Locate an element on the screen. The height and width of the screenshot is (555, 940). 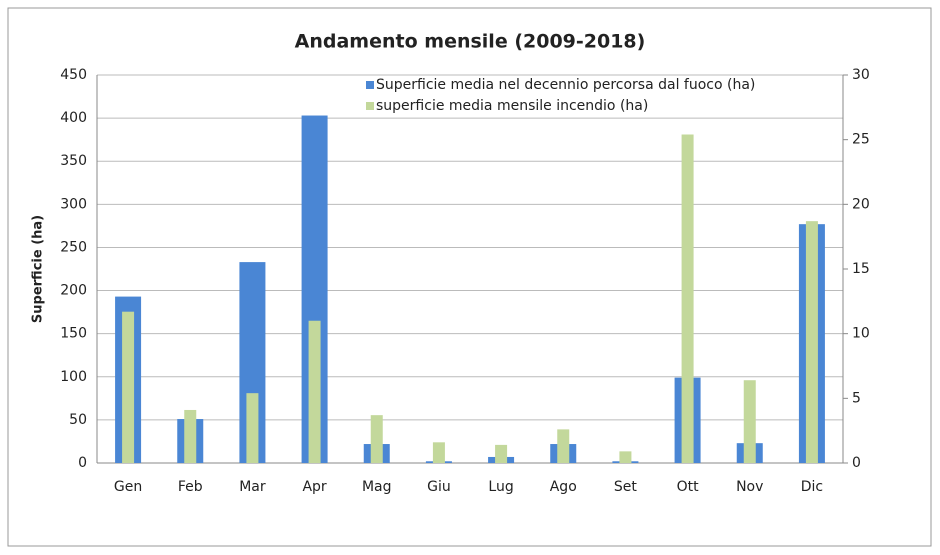
y2-tick-label: 25 is located at coordinates (861, 140).